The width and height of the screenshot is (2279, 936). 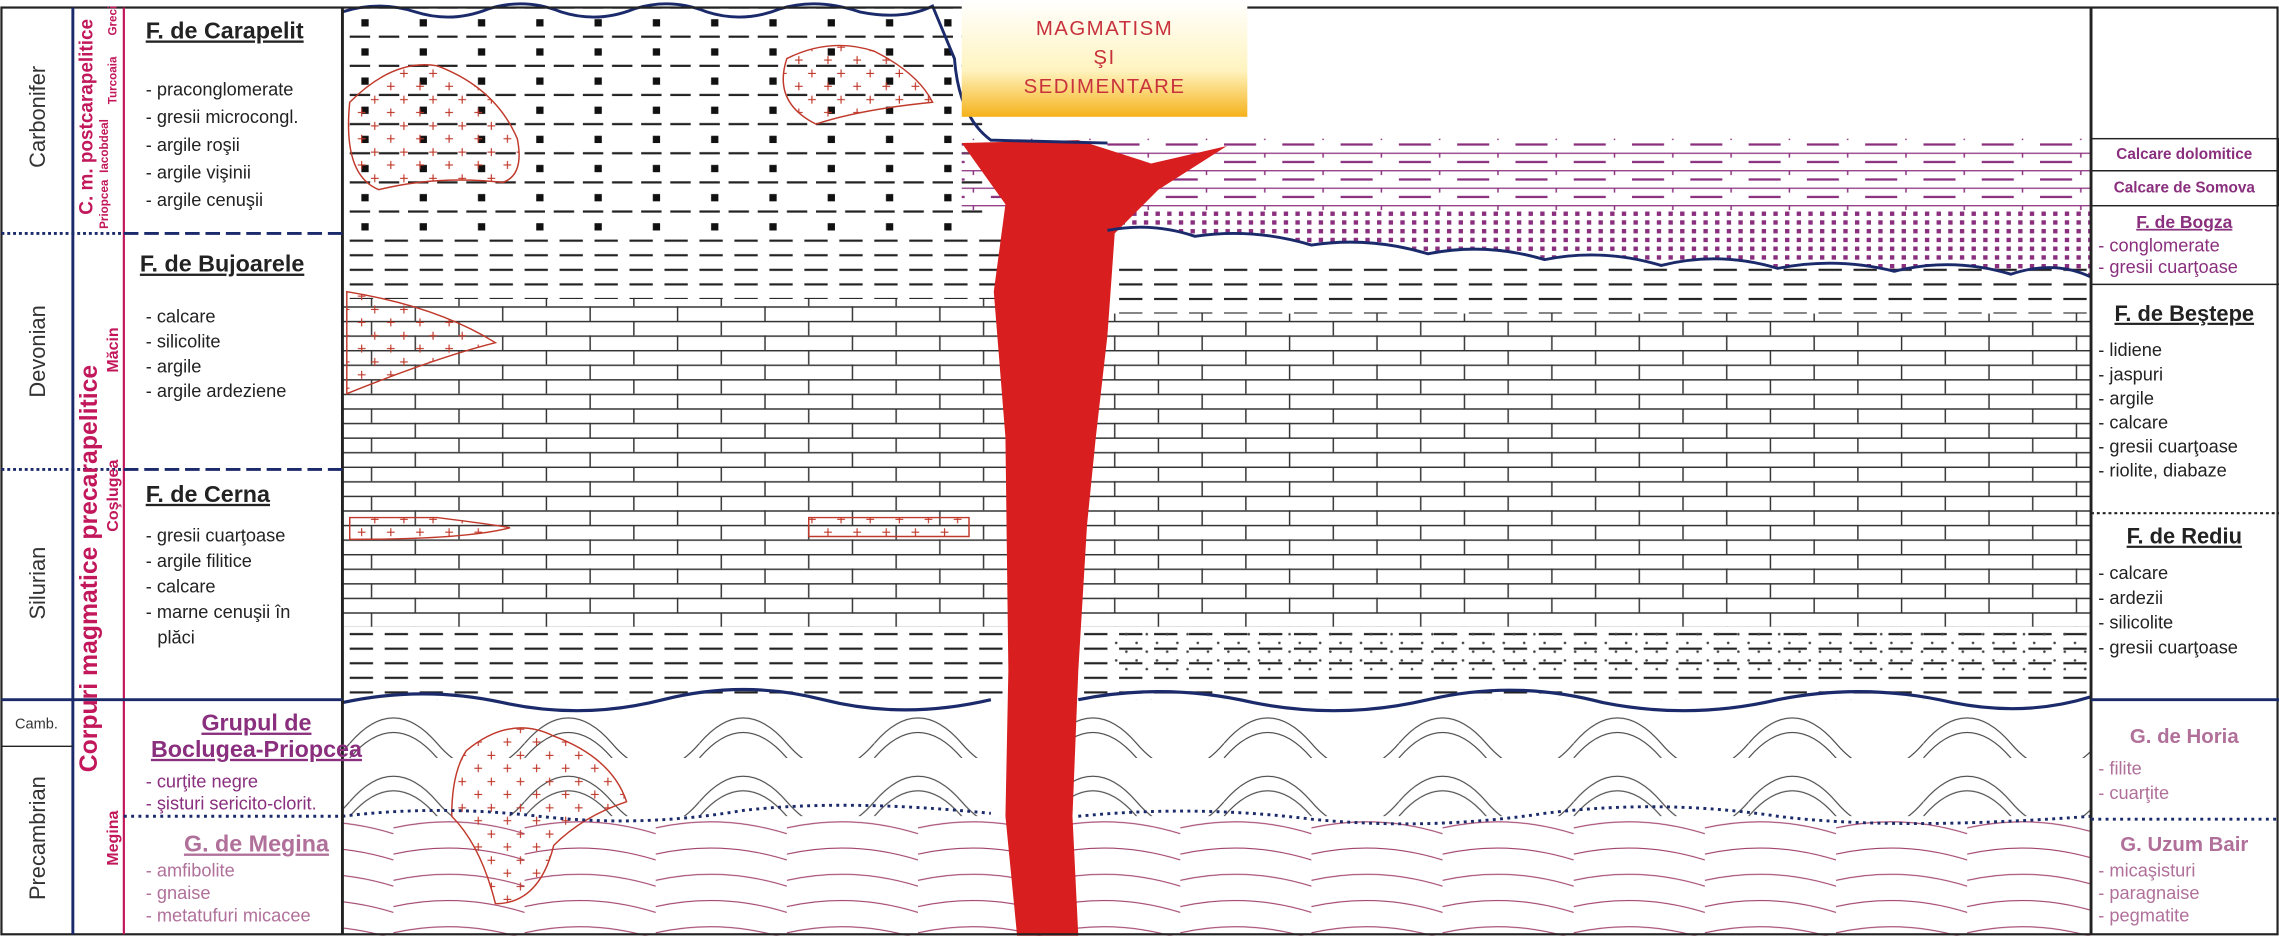 What do you see at coordinates (204, 200) in the screenshot?
I see `lithology: - argile cenuşii` at bounding box center [204, 200].